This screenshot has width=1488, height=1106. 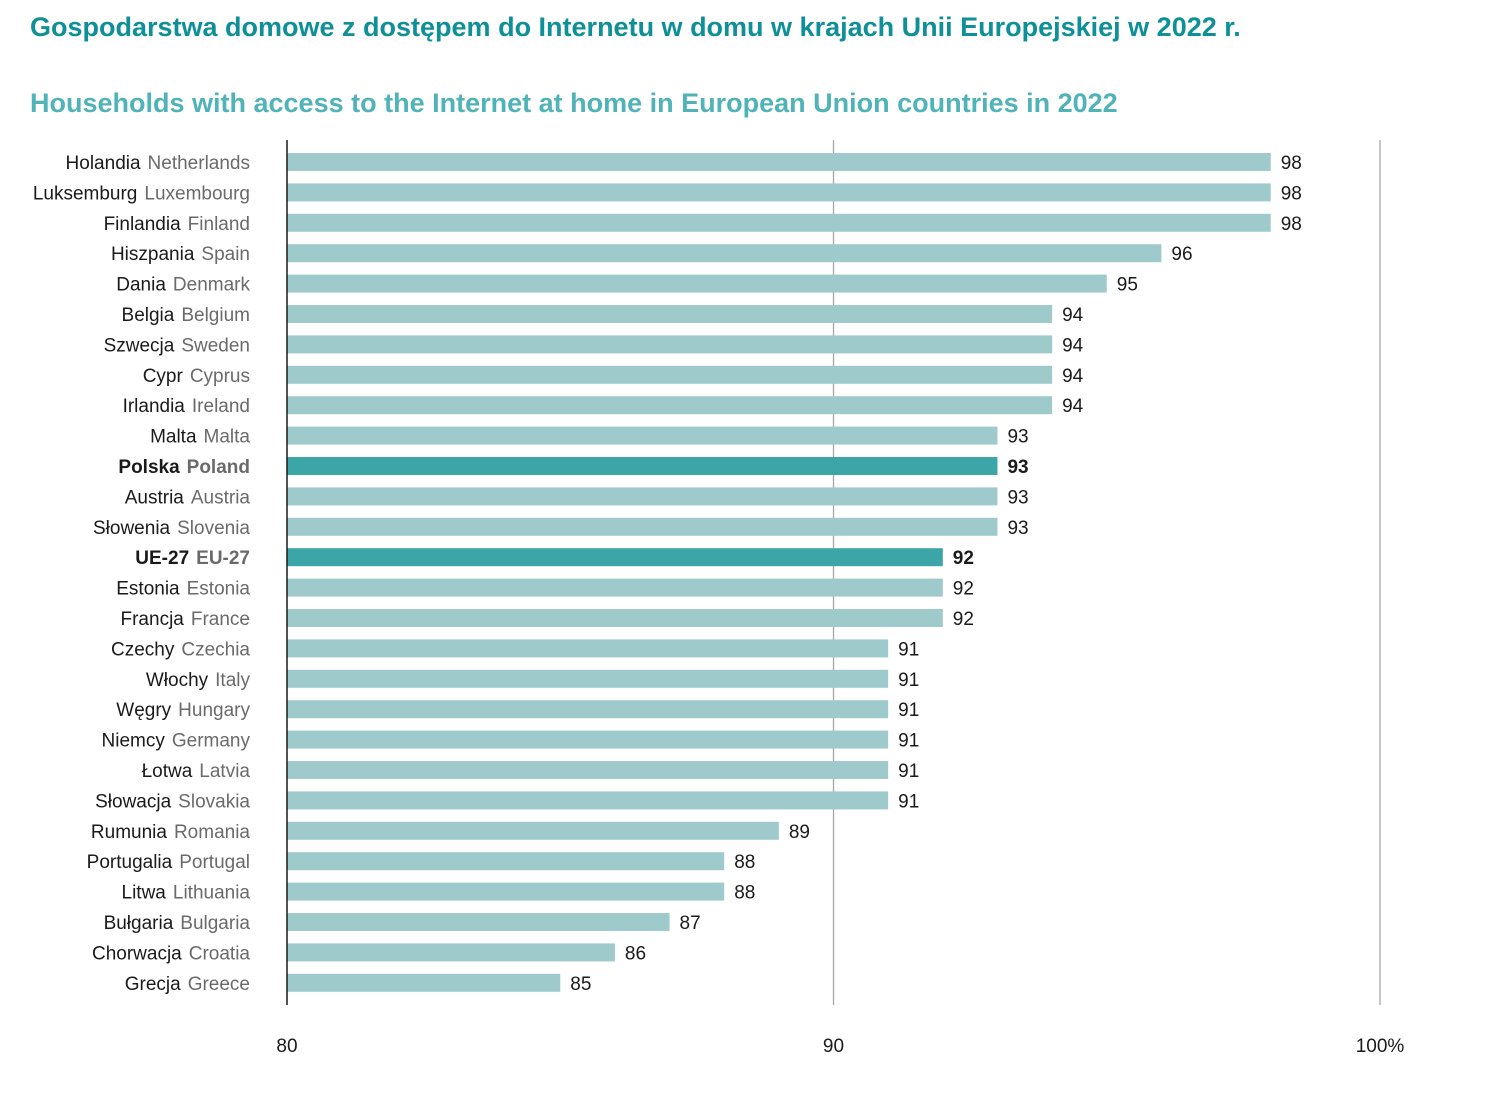 What do you see at coordinates (211, 741) in the screenshot?
I see `category-label-en: Germany` at bounding box center [211, 741].